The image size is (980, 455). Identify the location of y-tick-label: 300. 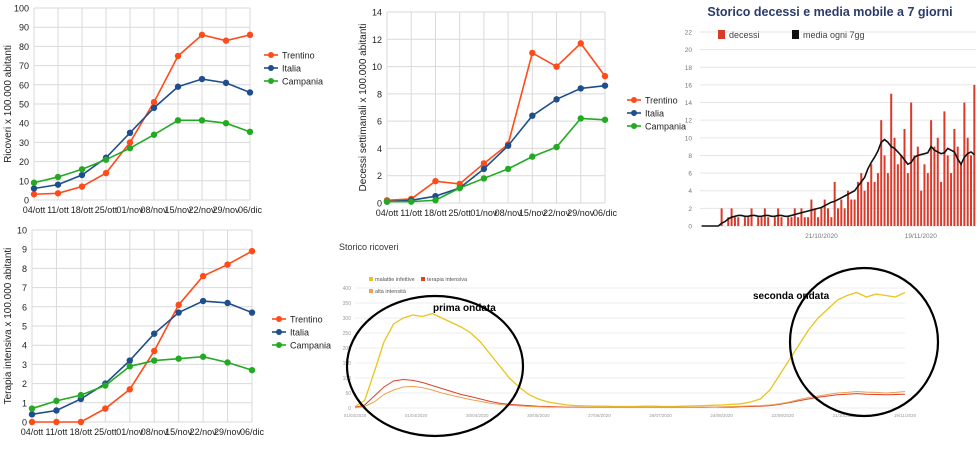
(347, 319).